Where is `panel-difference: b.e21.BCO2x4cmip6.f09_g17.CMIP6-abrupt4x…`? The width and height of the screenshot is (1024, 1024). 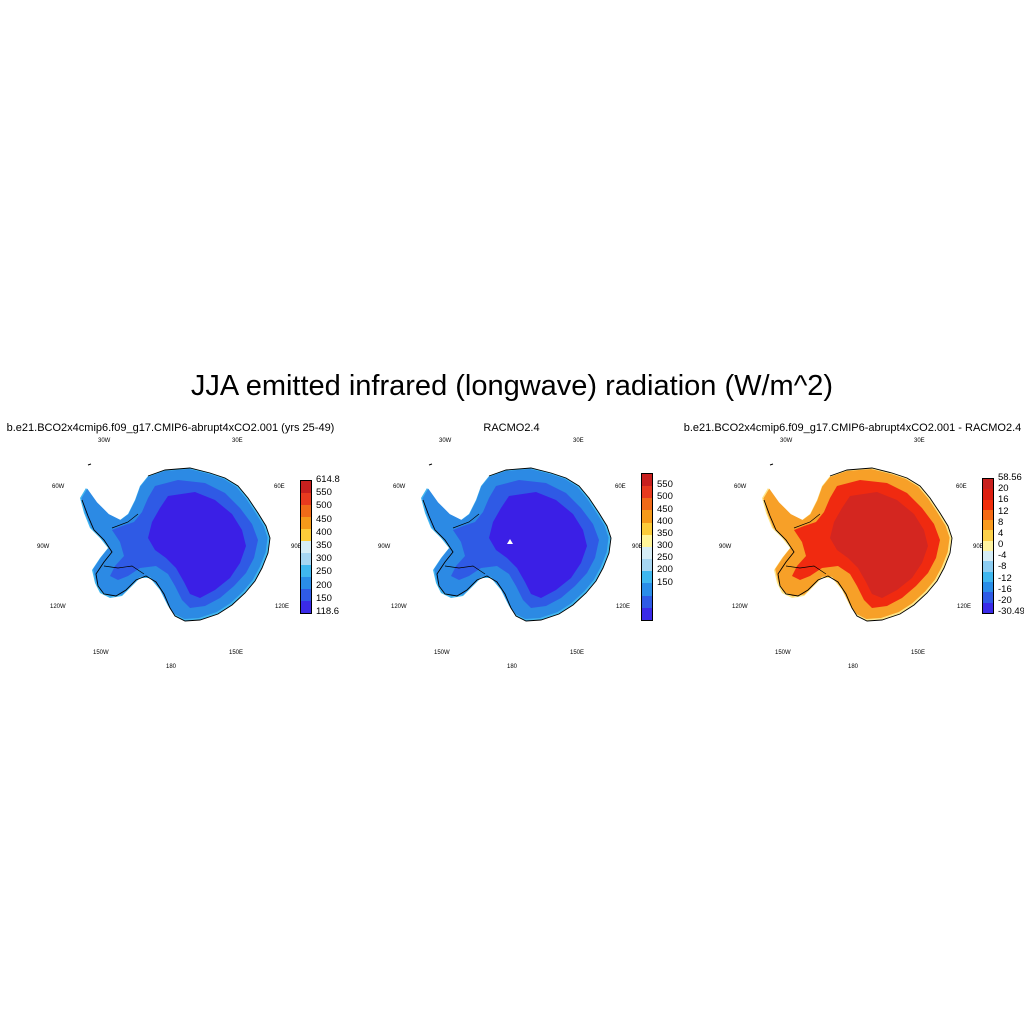 panel-difference: b.e21.BCO2x4cmip6.f09_g17.CMIP6-abrupt4x… is located at coordinates (853, 548).